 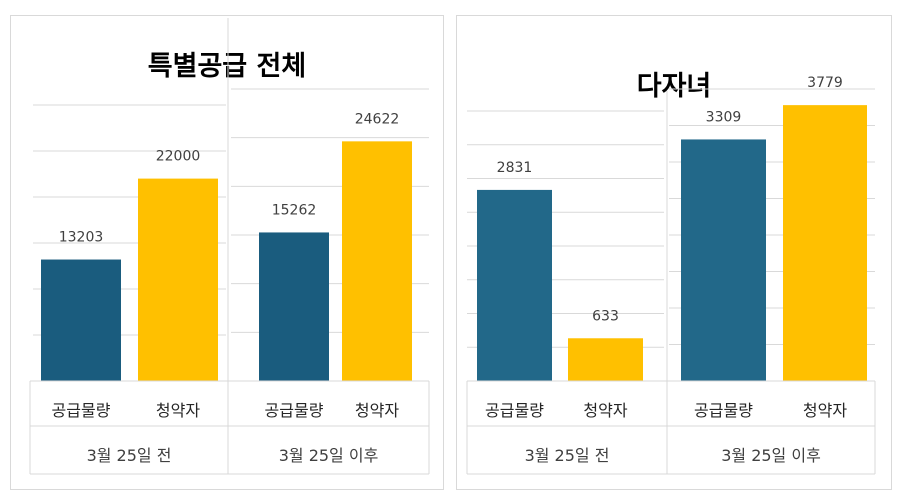 What do you see at coordinates (294, 210) in the screenshot?
I see `data-label: 15262` at bounding box center [294, 210].